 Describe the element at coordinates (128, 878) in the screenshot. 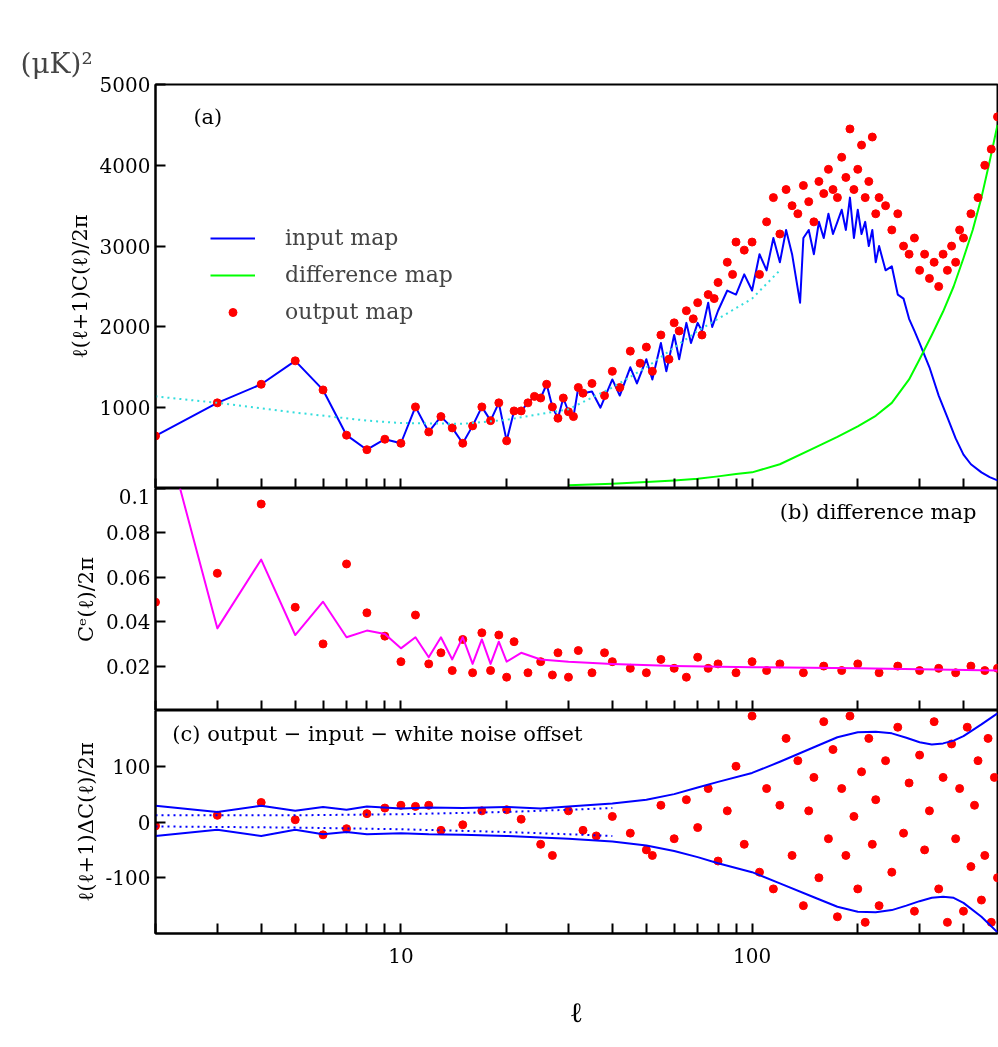

I see `y-tick-label: -100` at that location.